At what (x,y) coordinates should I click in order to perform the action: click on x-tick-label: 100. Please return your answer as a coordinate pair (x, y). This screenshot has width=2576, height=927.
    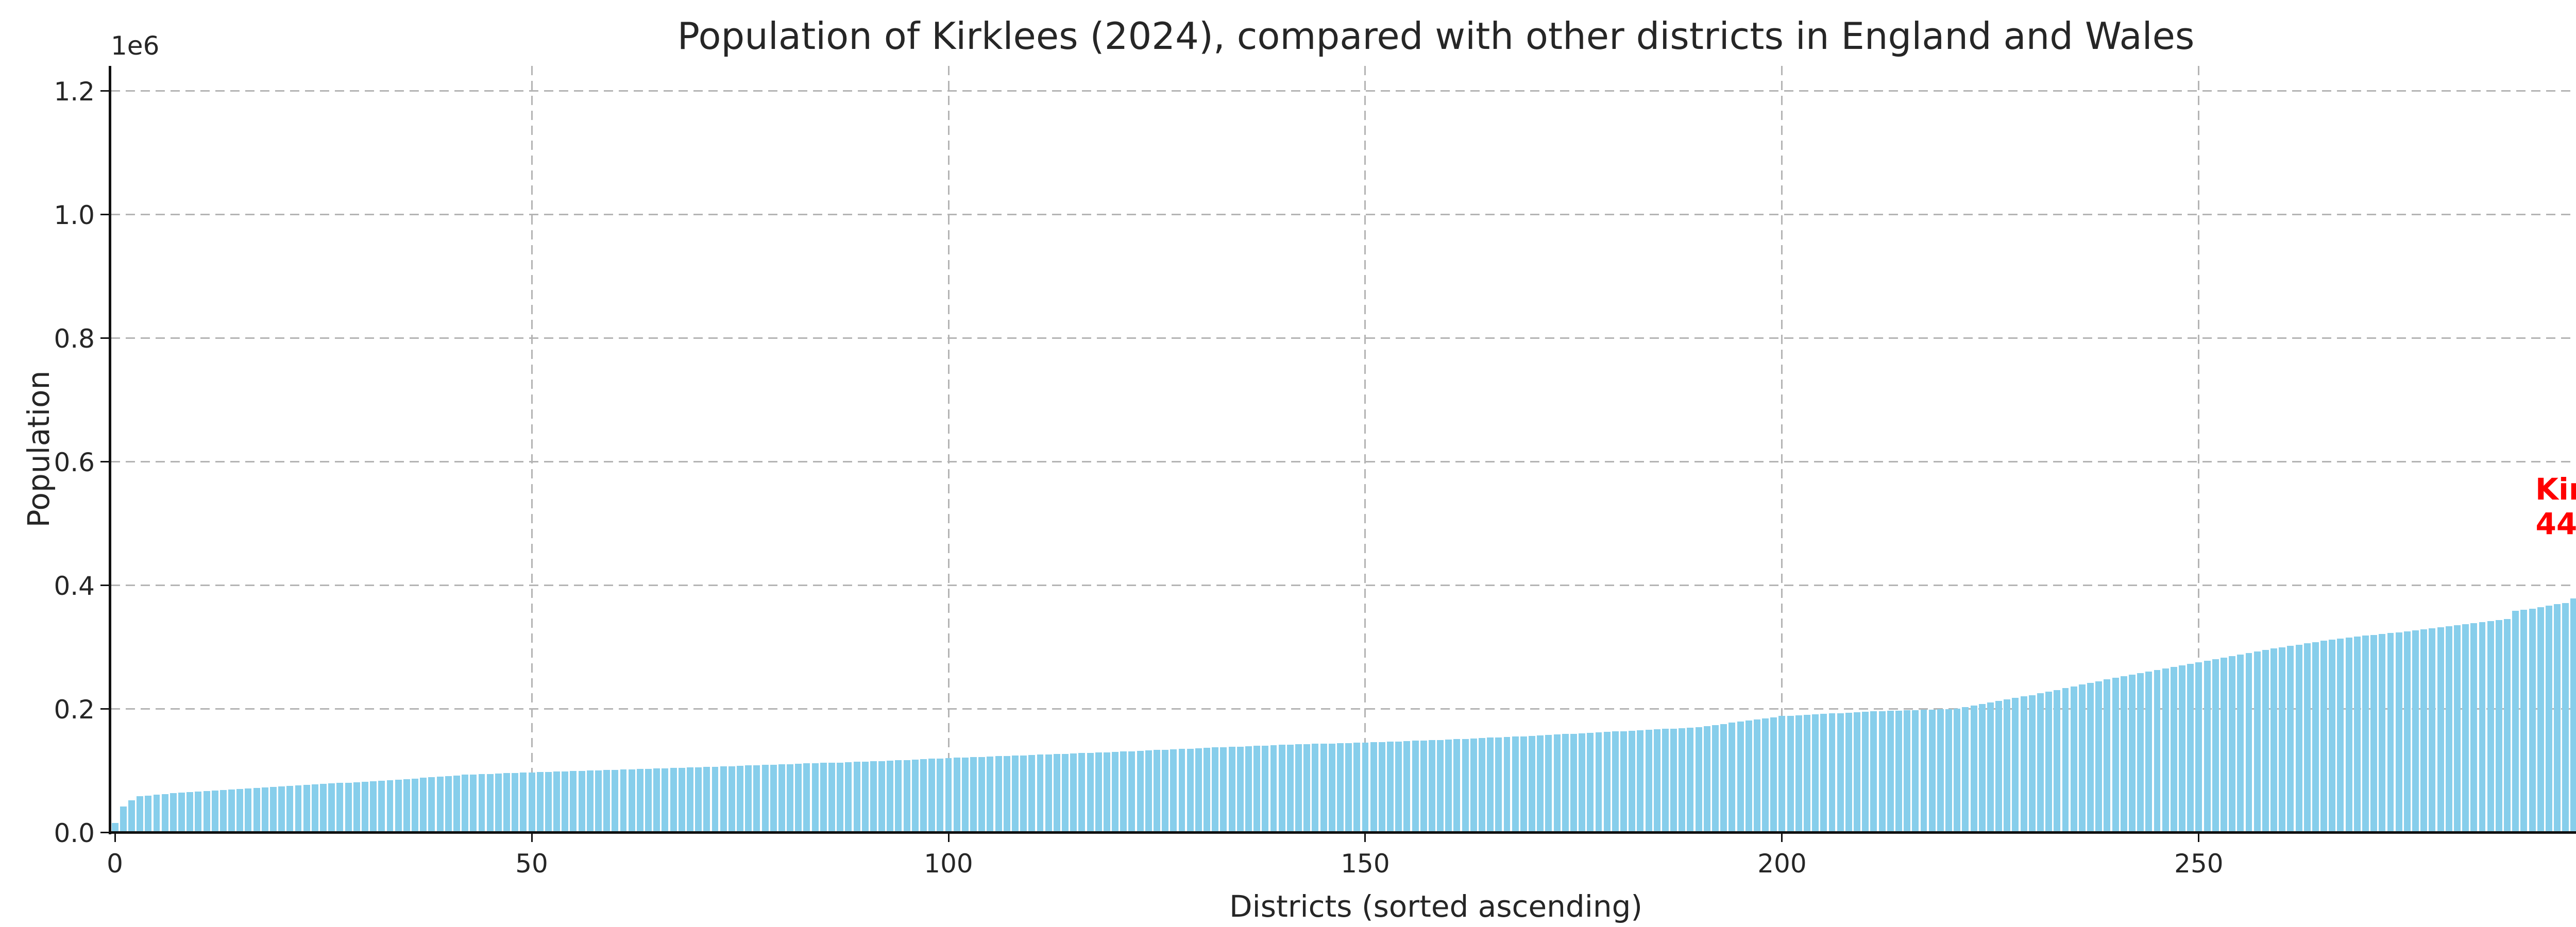
    Looking at the image, I should click on (948, 864).